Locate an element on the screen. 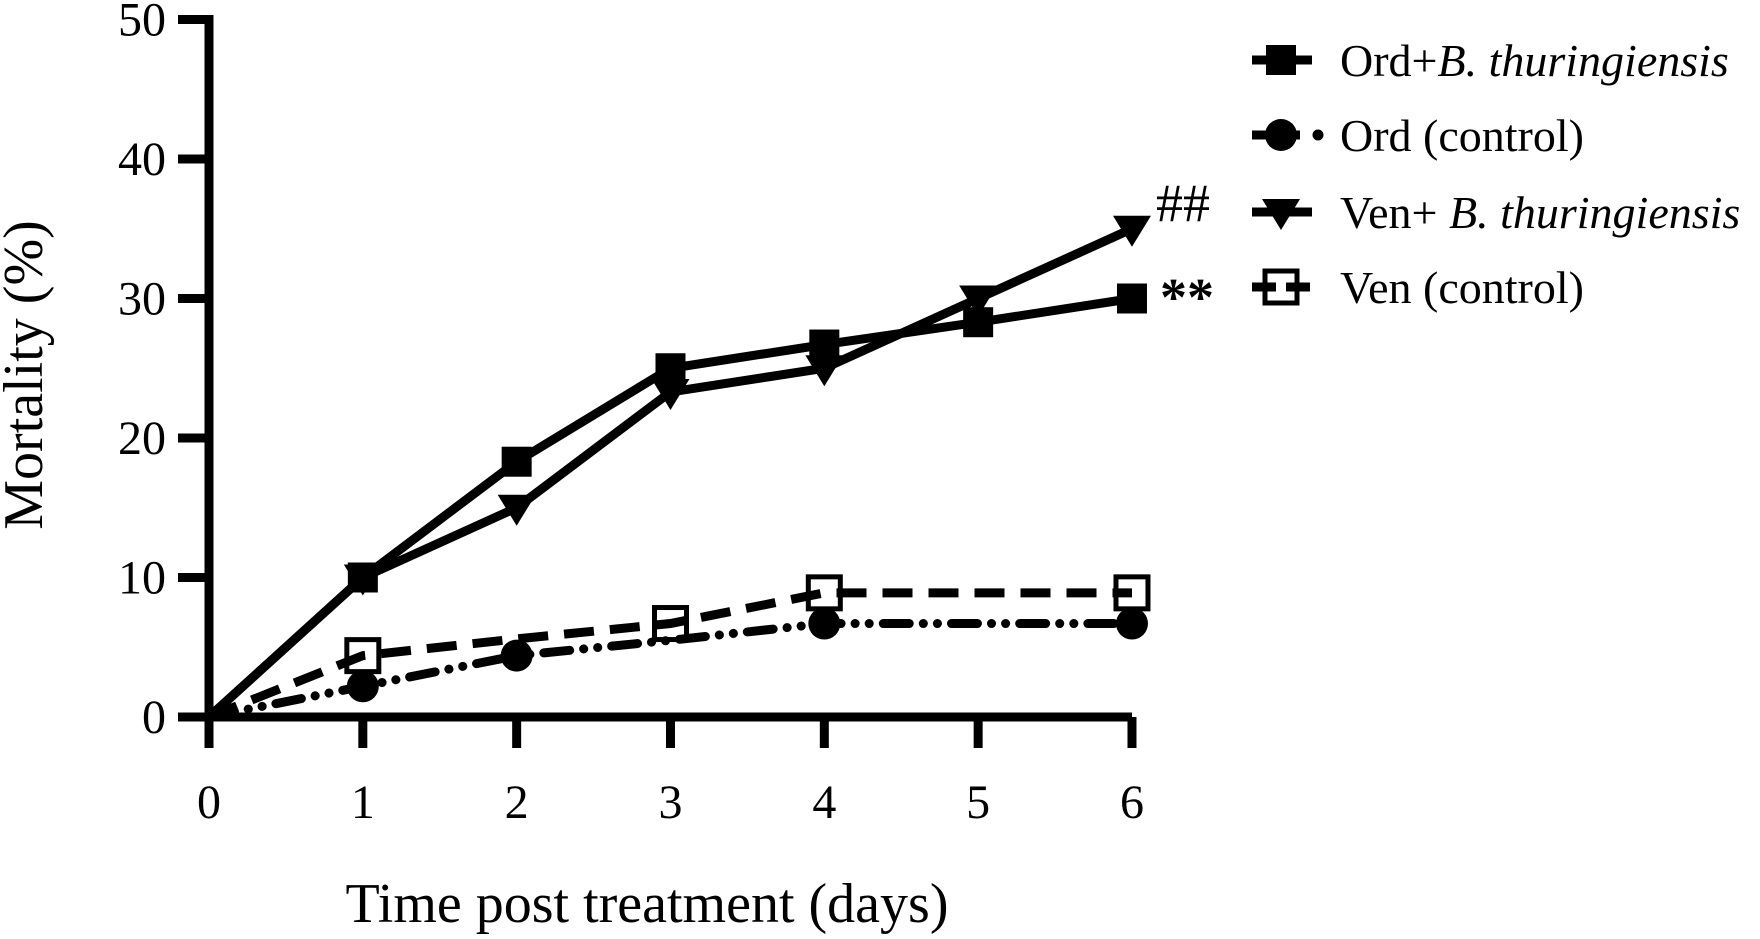  filled-triangle-down-icon is located at coordinates (1281, 214).